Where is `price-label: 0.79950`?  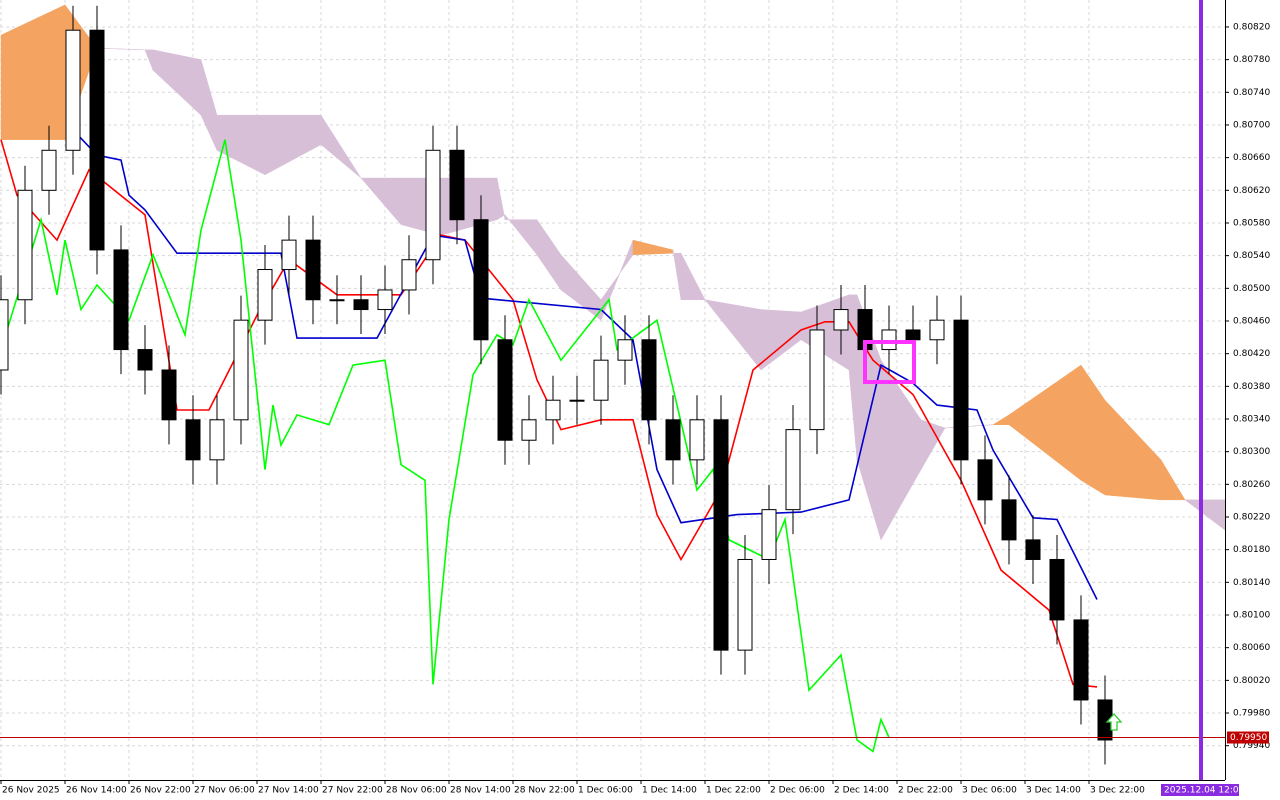
price-label: 0.79950 is located at coordinates (1248, 738).